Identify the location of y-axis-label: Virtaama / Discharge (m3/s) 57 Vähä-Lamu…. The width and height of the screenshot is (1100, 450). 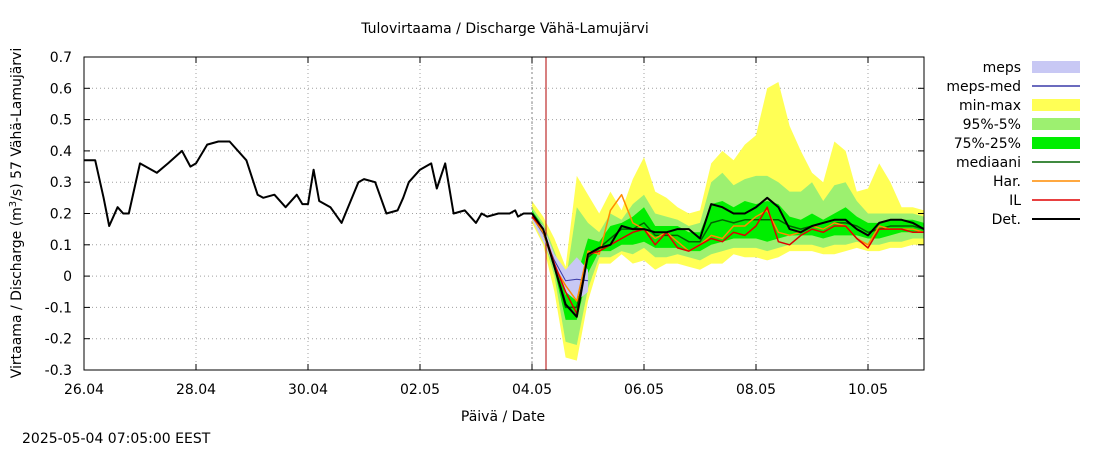
(16, 213).